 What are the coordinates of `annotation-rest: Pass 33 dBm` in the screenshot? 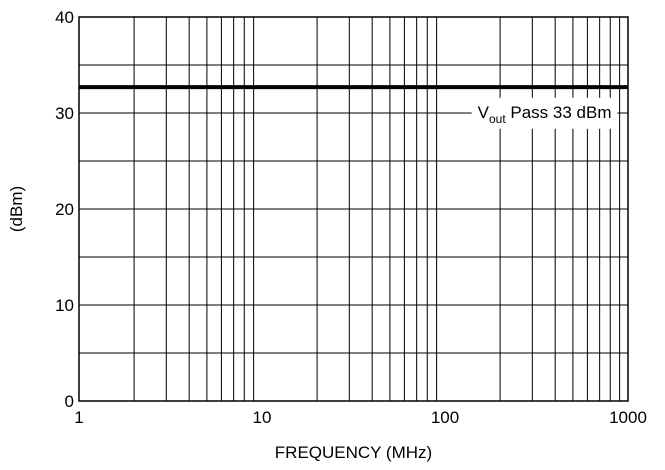 It's located at (559, 112).